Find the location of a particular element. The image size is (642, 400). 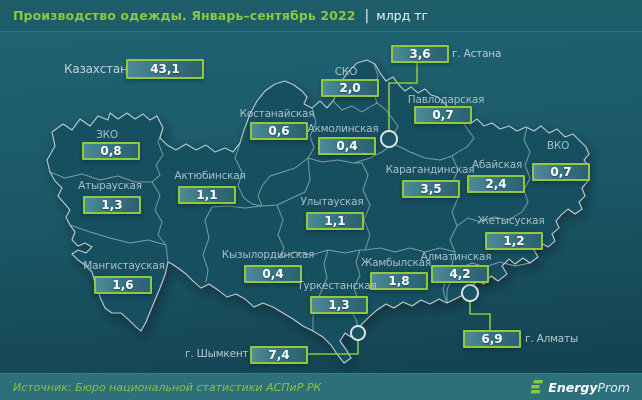

value-box-astana: 3,6 is located at coordinates (420, 54).